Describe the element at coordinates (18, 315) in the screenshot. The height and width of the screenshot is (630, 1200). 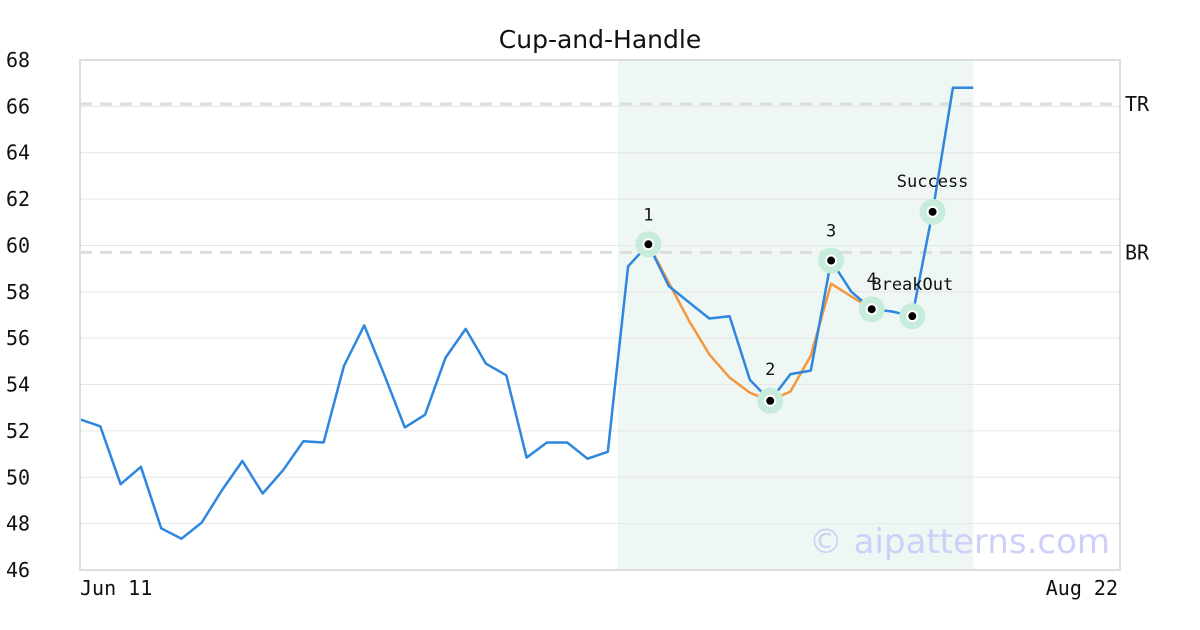
I see `y-axis-ticks: 46 48 50 52 54 56 58 60 62 64 66 68` at that location.